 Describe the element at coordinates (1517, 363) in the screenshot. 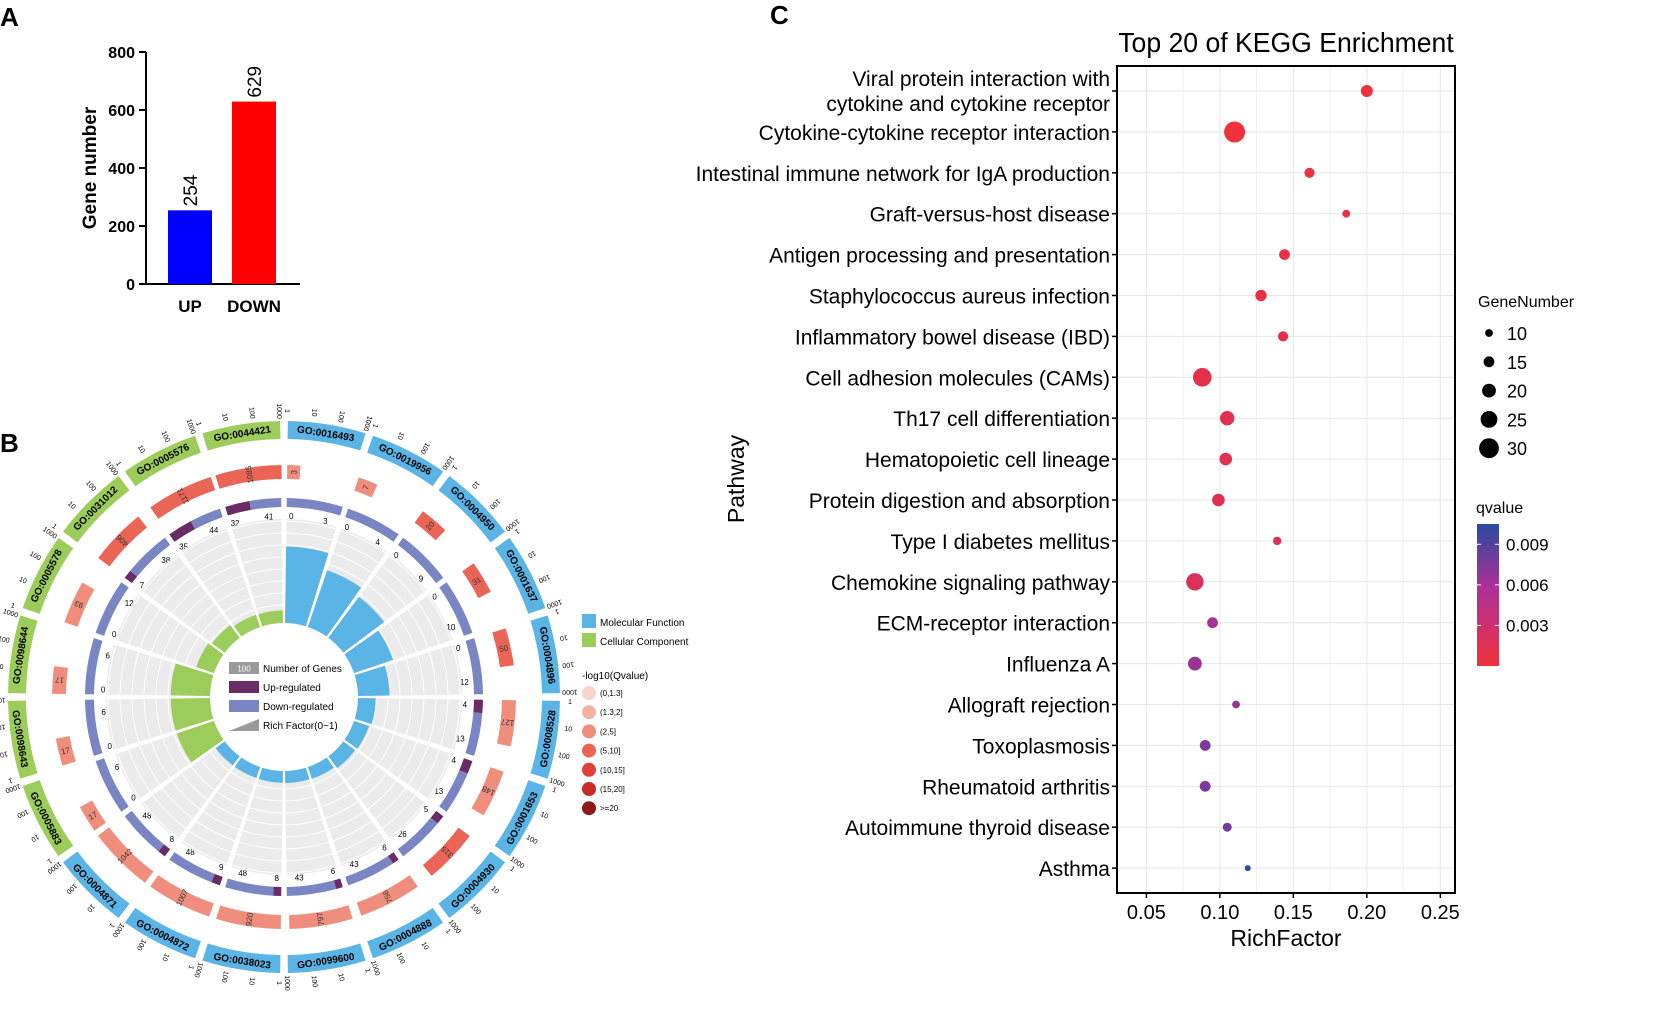

I see `size-legend-label: 15` at that location.